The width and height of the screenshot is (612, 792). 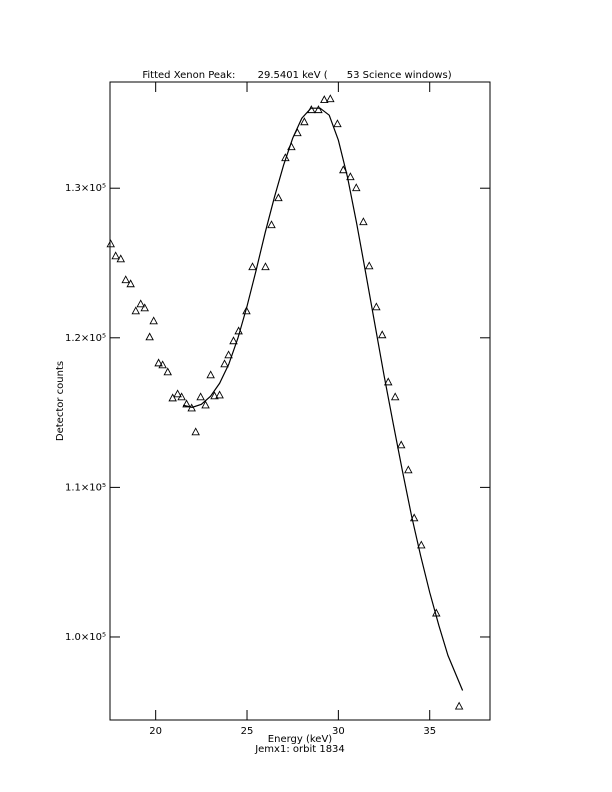 What do you see at coordinates (299, 749) in the screenshot?
I see `footer: Jemx1: orbit 1834` at bounding box center [299, 749].